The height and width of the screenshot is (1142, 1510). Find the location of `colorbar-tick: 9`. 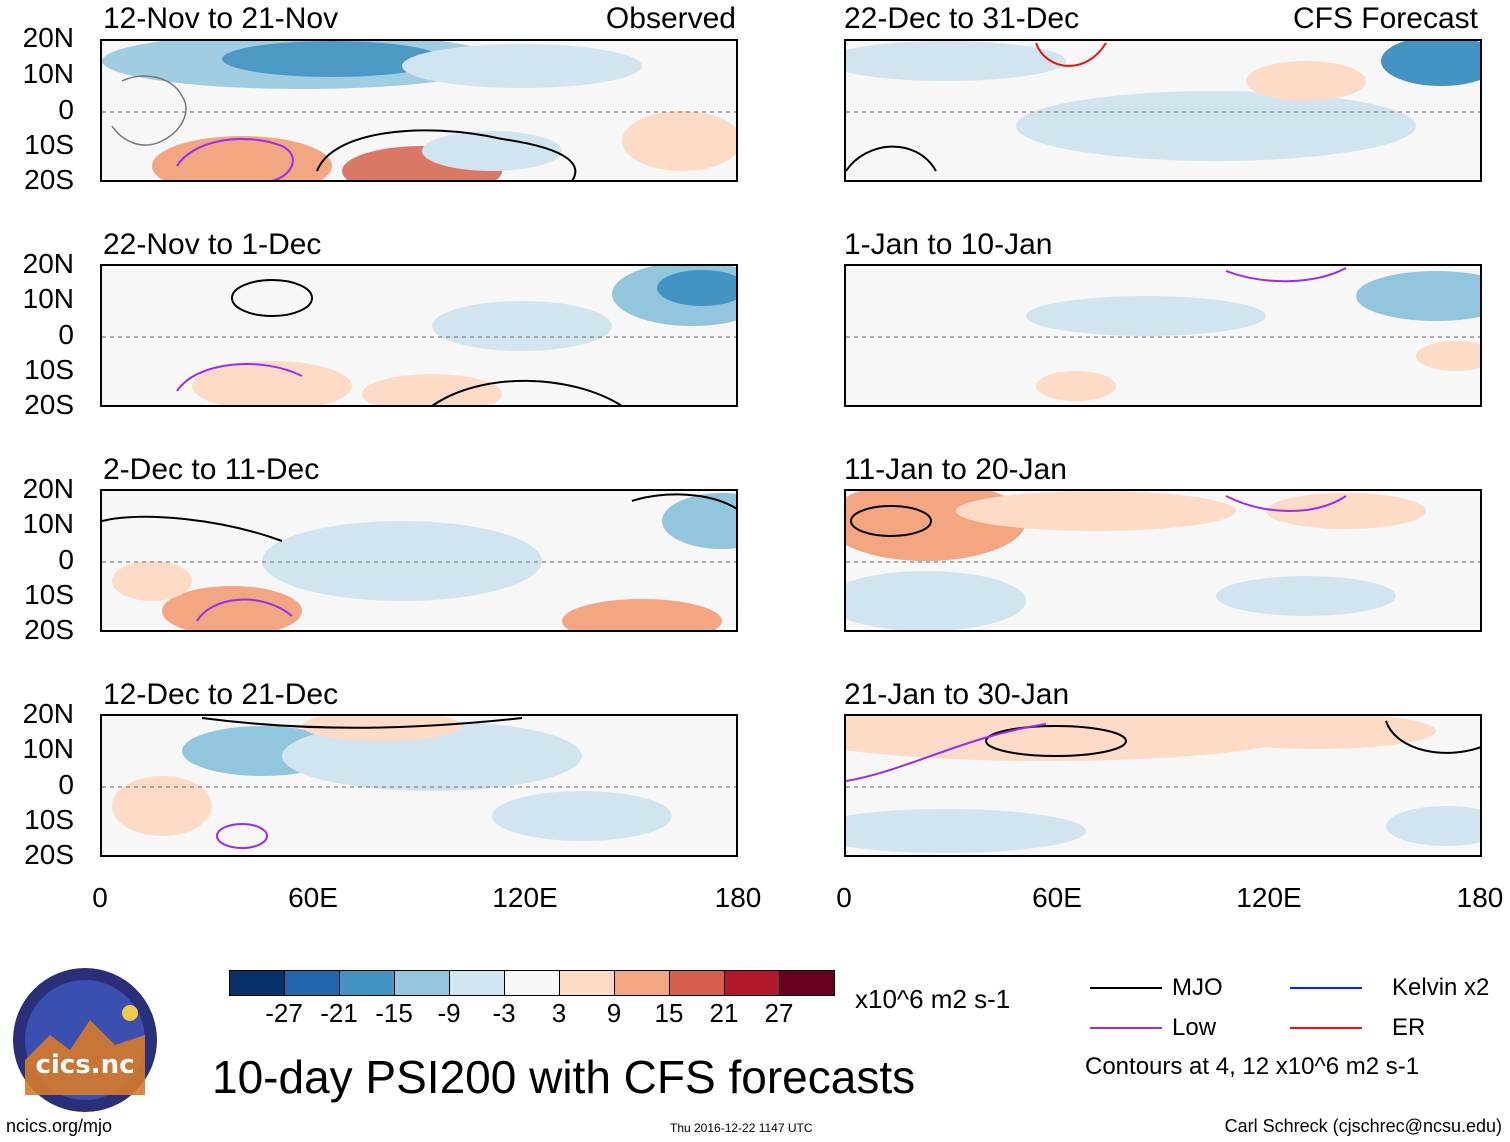

colorbar-tick: 9 is located at coordinates (614, 1013).